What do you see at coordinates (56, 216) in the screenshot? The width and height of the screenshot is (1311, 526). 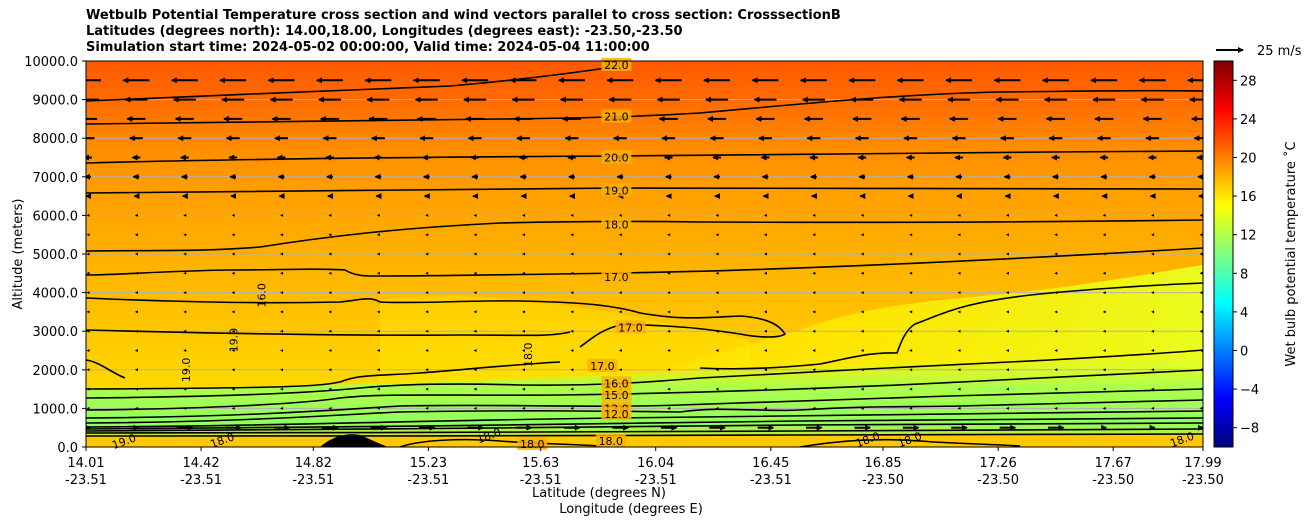 I see `y-tick-label: 6000.0` at bounding box center [56, 216].